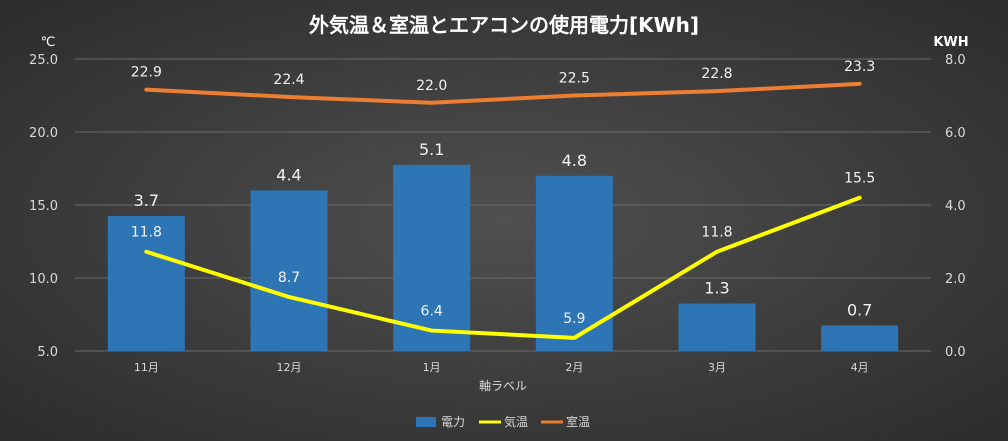  I want to click on right-axis-ticks: 0.0 2.0 4.0 6.0 8.0, so click(955, 206).